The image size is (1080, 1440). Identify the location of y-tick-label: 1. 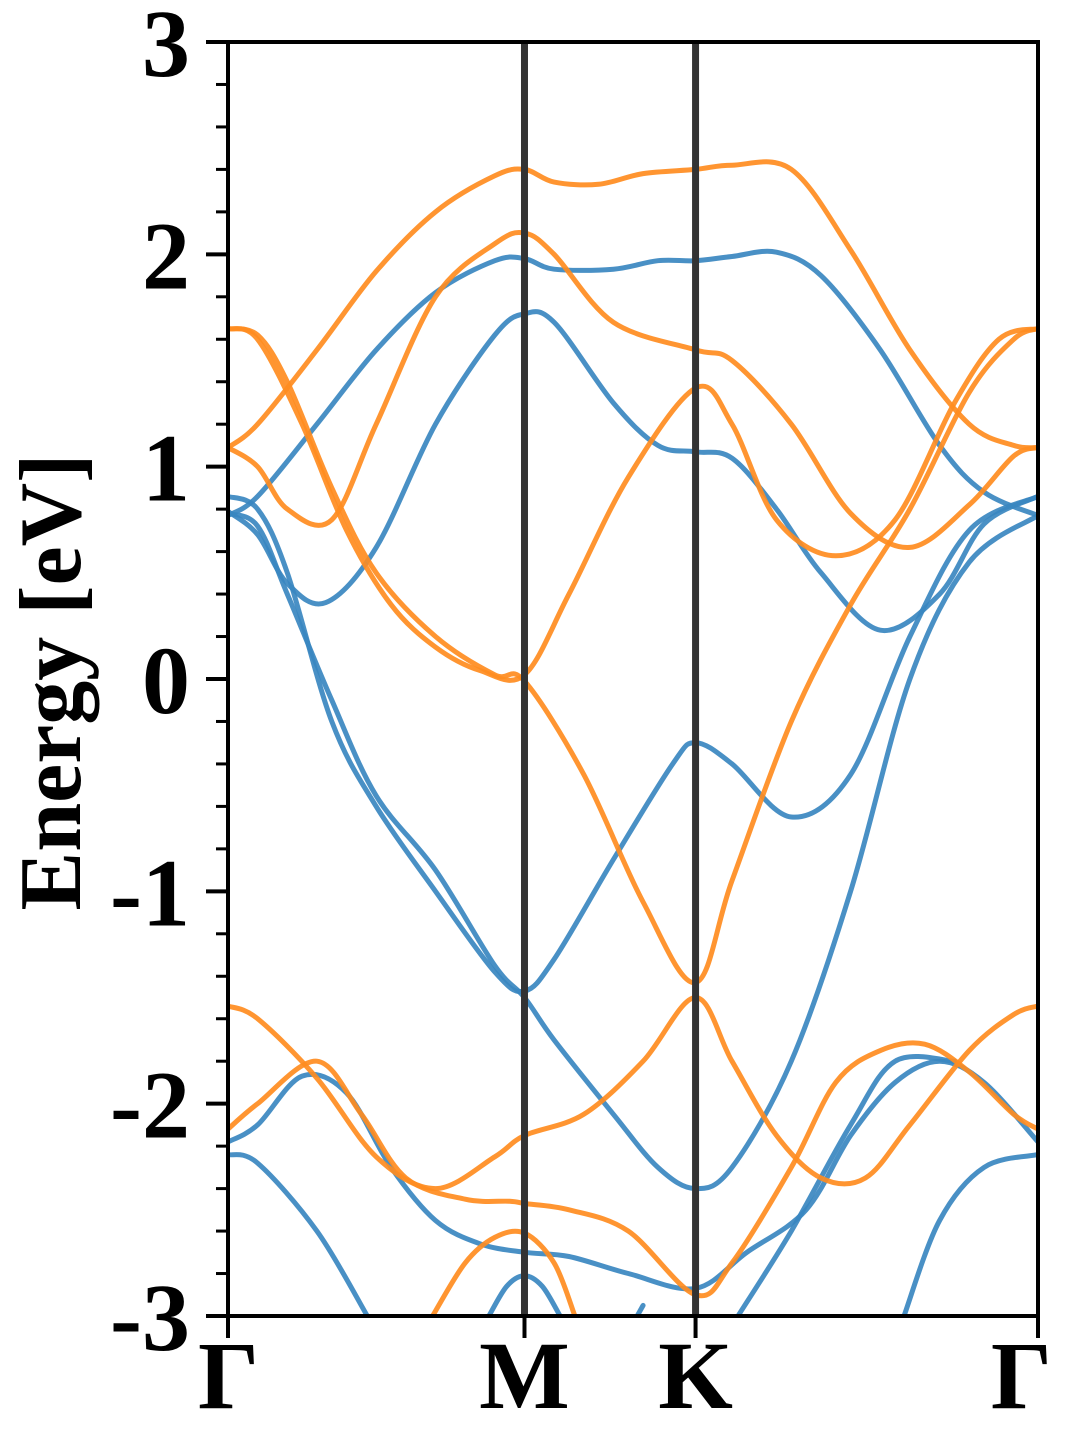
(166, 468).